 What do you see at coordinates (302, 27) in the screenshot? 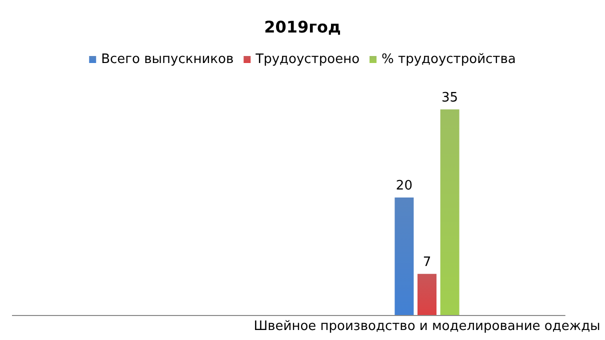
I see `chart-title: 2019год` at bounding box center [302, 27].